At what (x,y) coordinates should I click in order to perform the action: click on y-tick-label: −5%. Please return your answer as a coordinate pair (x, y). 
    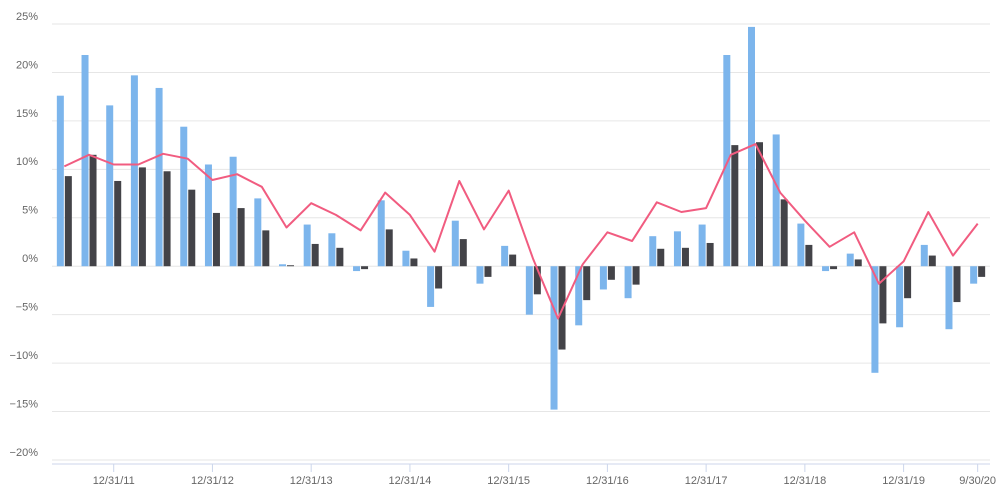
    Looking at the image, I should click on (27, 308).